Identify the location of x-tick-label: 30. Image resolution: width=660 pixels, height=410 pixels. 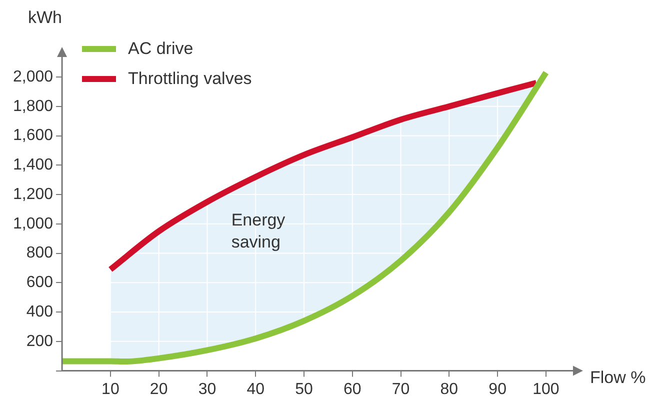
(207, 389).